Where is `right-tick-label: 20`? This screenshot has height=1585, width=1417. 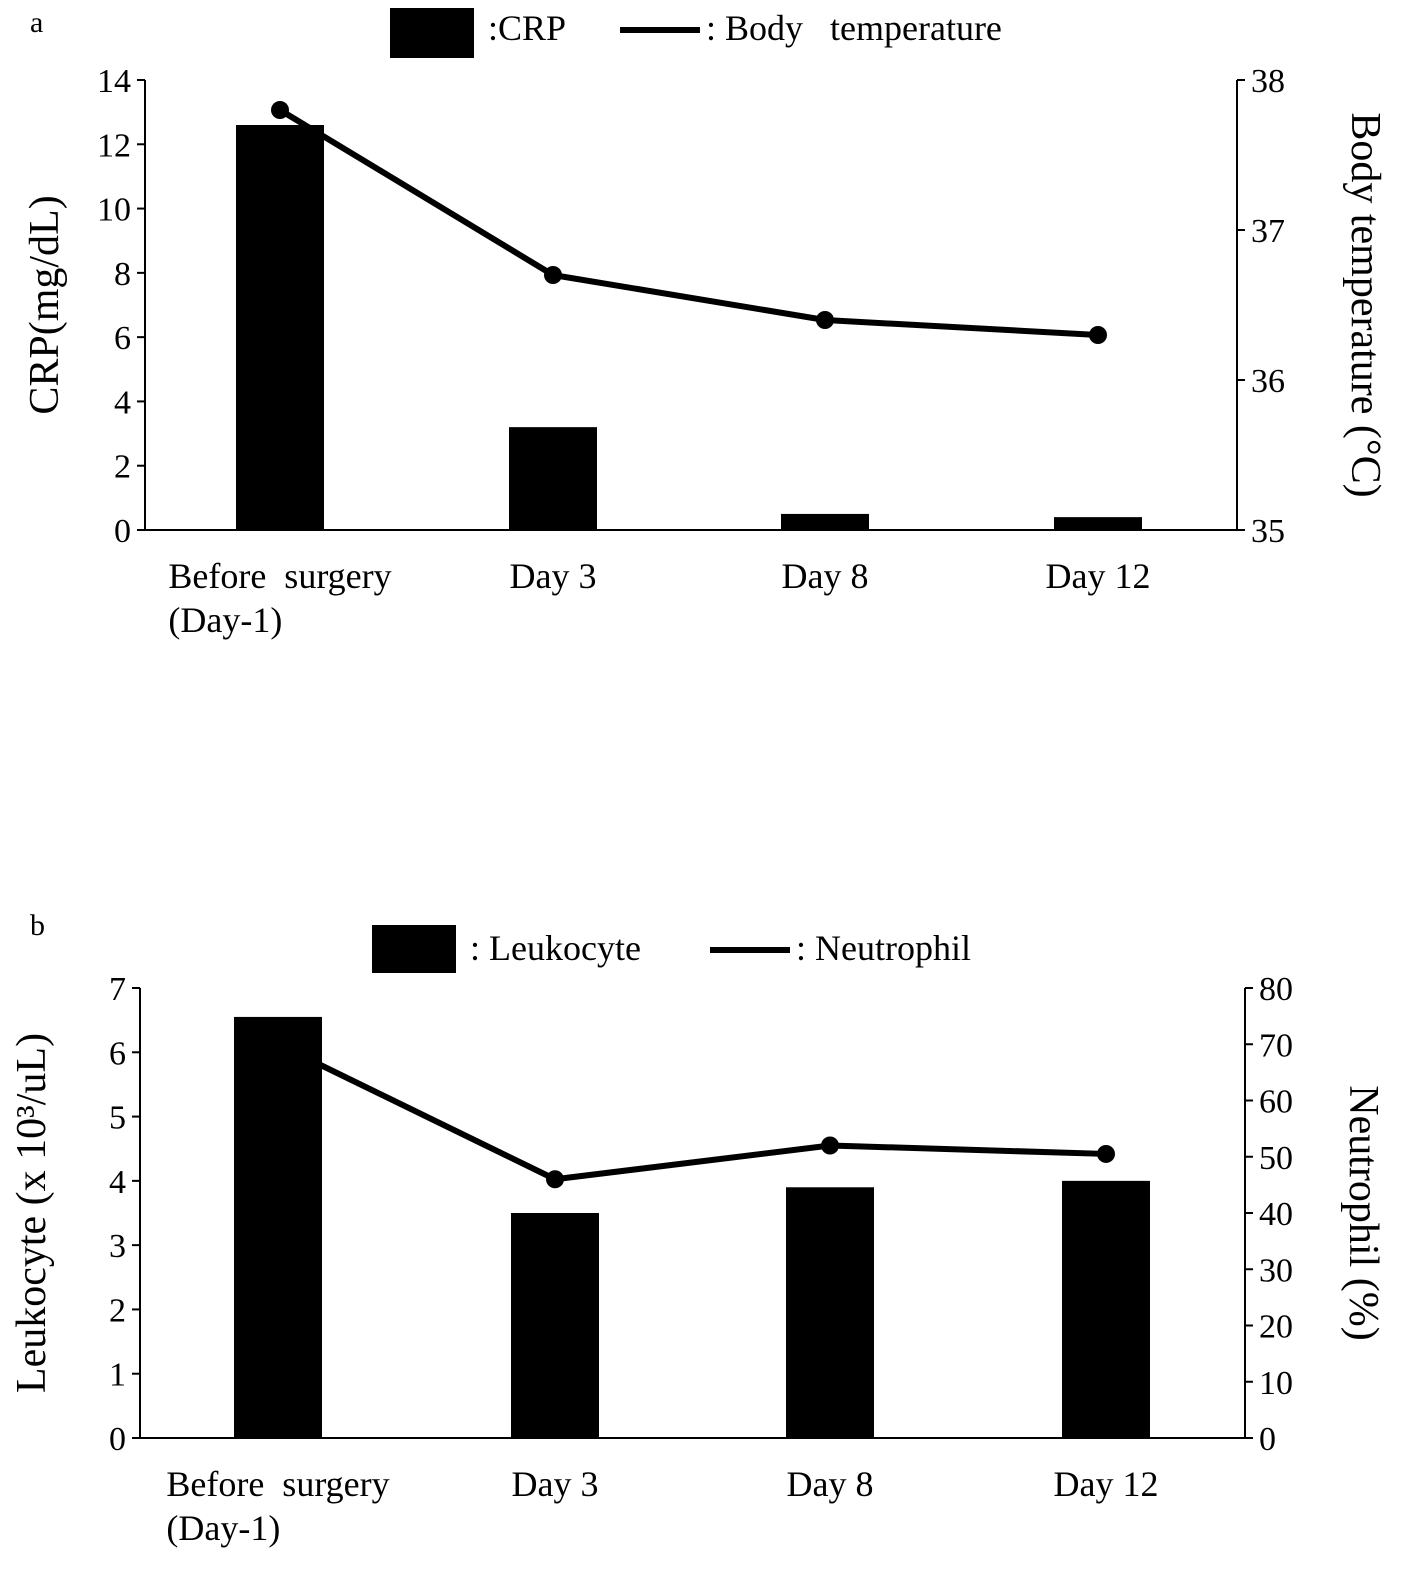 right-tick-label: 20 is located at coordinates (1276, 1327).